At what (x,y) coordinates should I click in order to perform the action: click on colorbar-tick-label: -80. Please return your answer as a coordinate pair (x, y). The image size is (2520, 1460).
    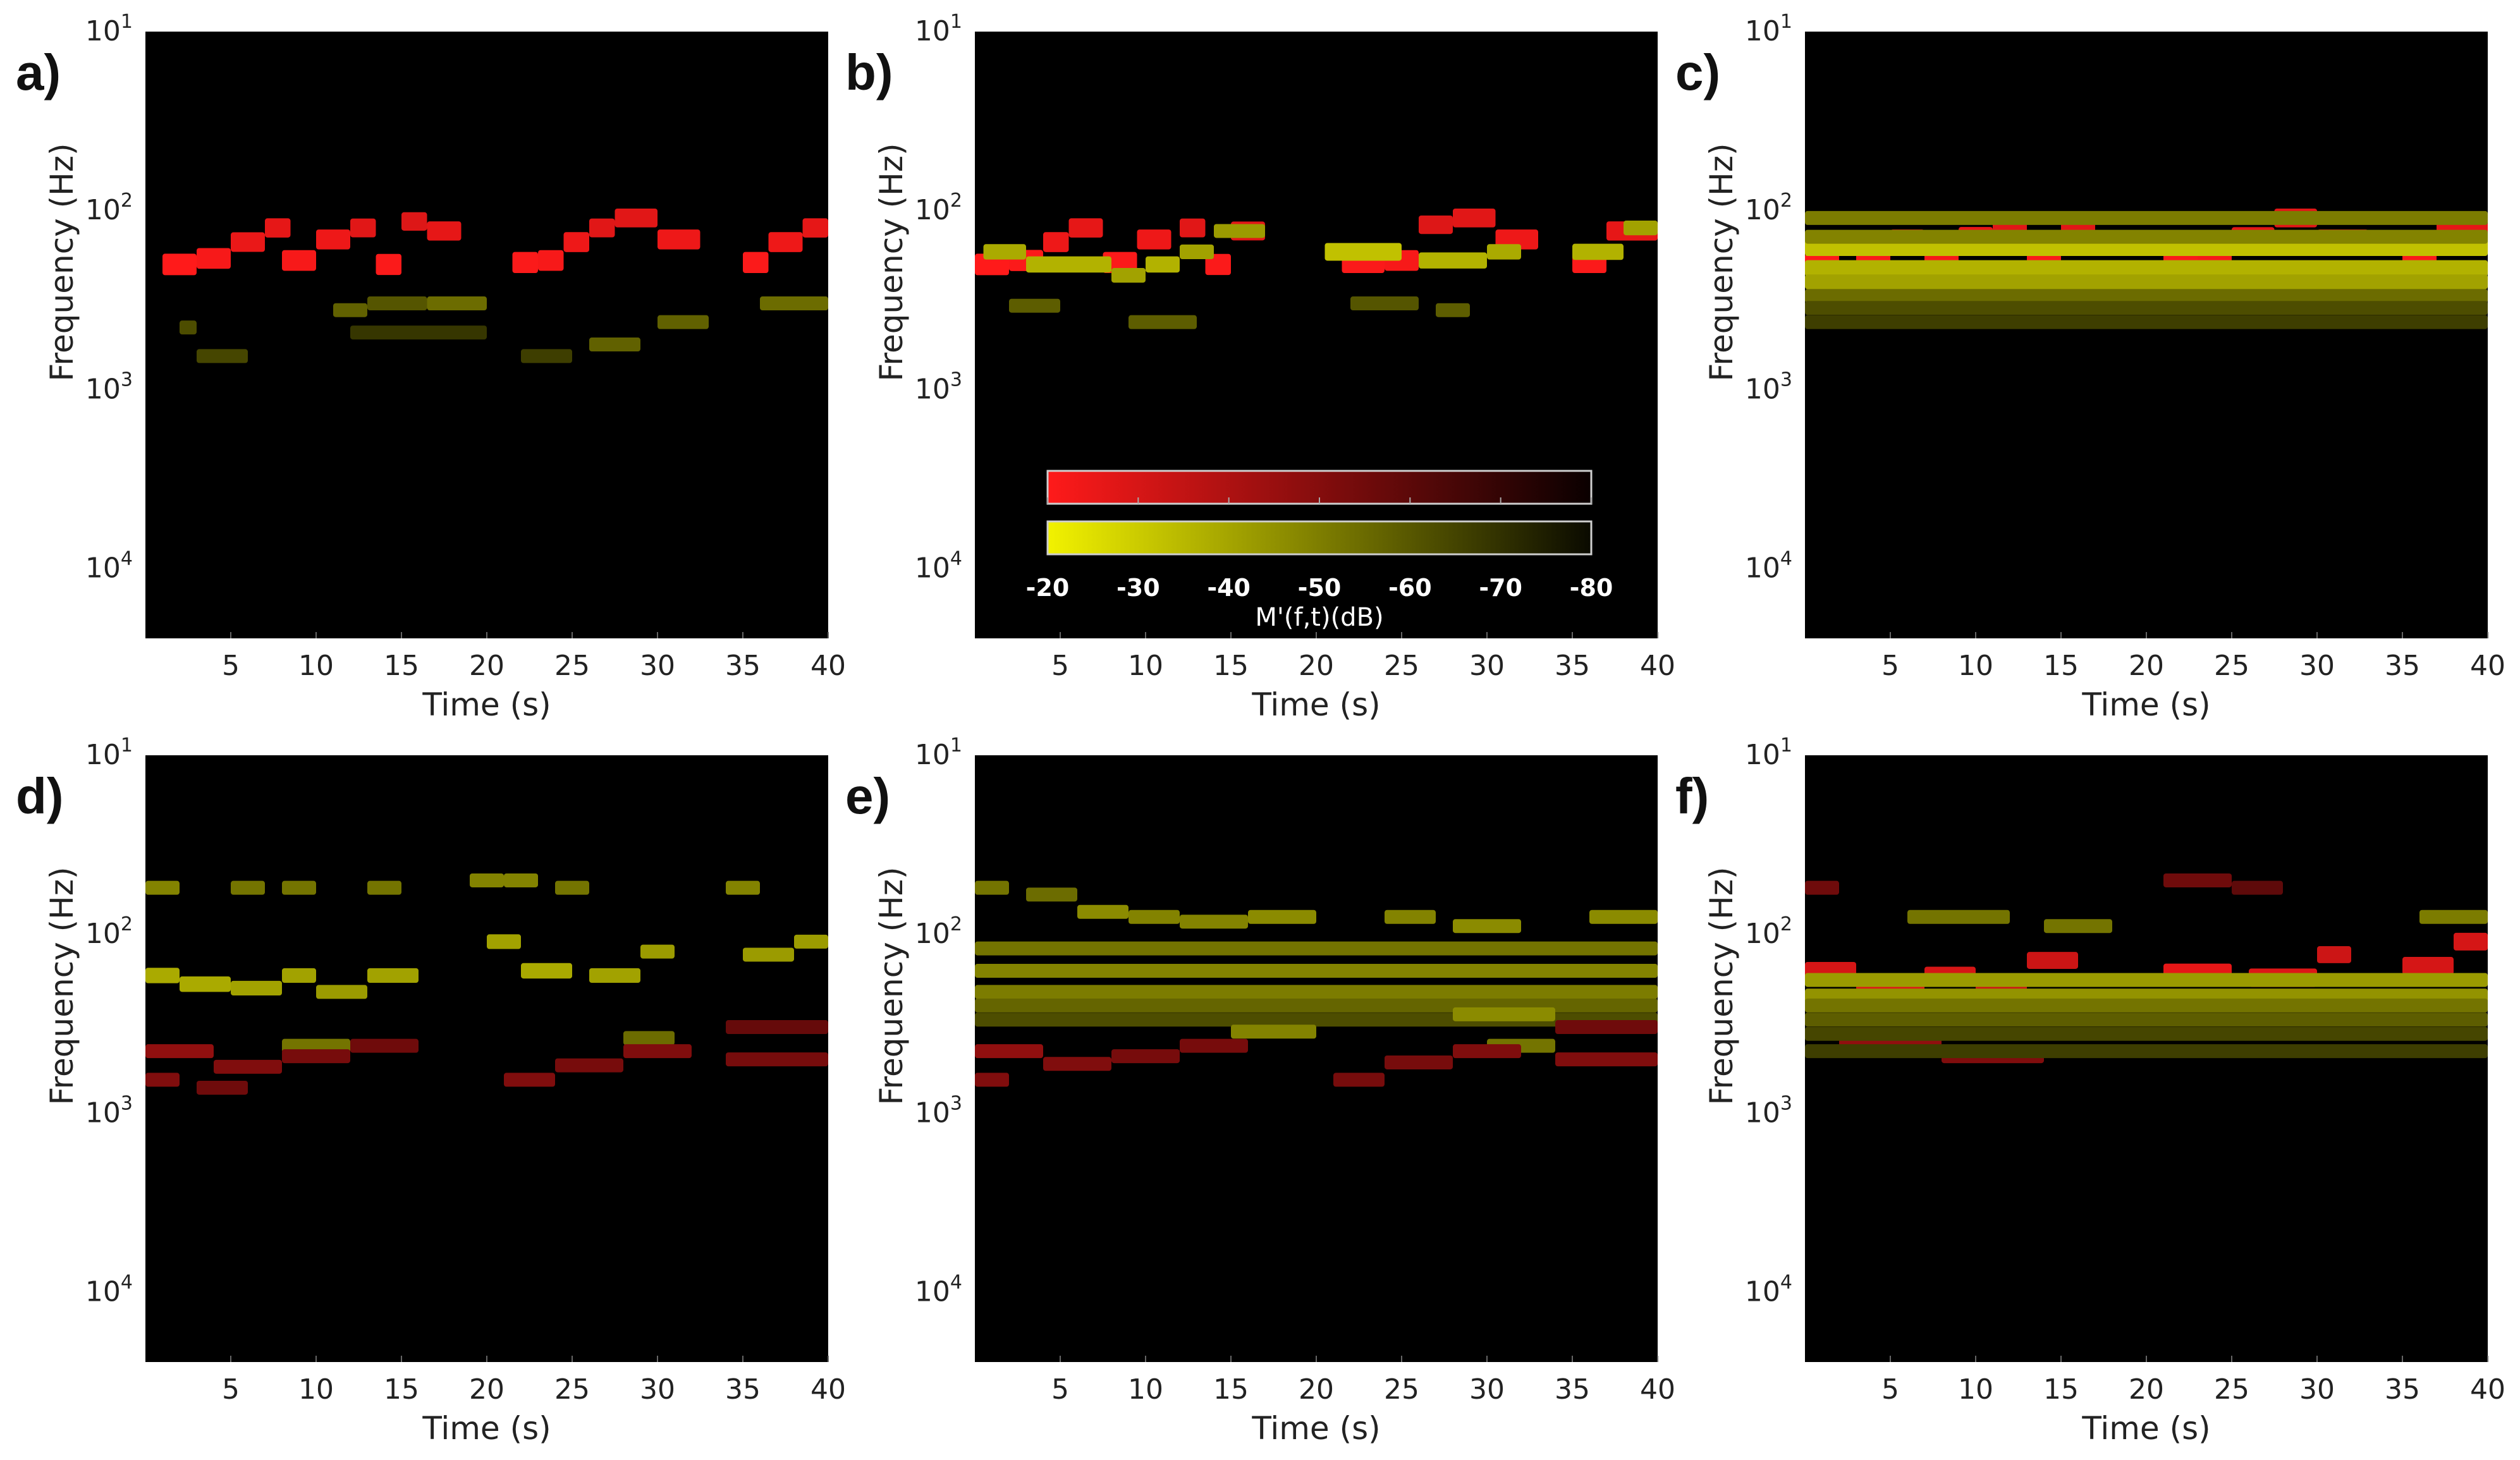
    Looking at the image, I should click on (1591, 588).